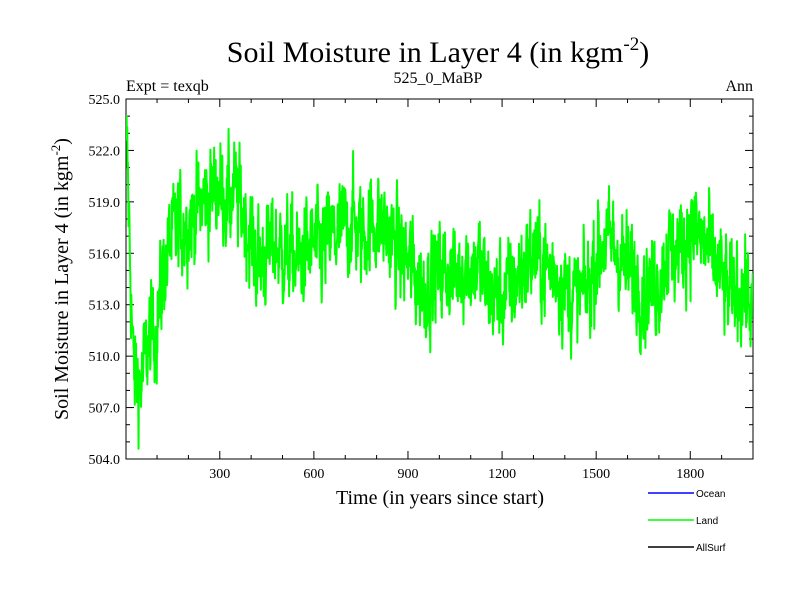 This screenshot has width=800, height=600. I want to click on x-tick-label: 1200, so click(502, 474).